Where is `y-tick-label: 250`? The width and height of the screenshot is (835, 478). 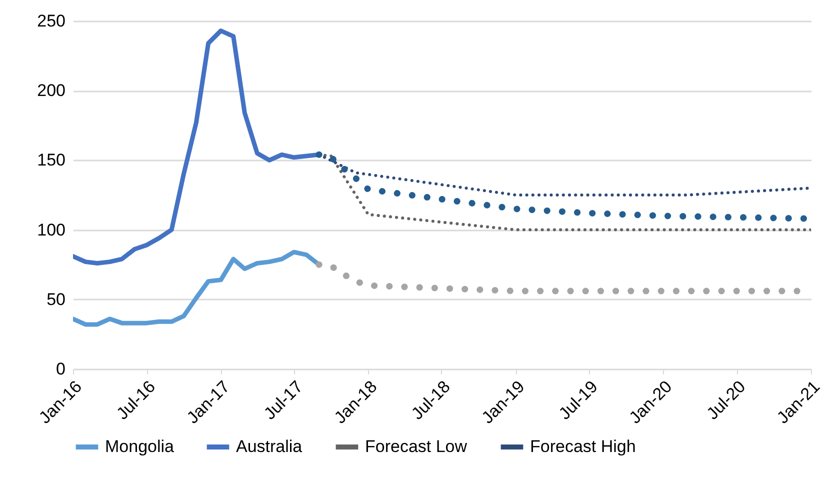
y-tick-label: 250 is located at coordinates (51, 21).